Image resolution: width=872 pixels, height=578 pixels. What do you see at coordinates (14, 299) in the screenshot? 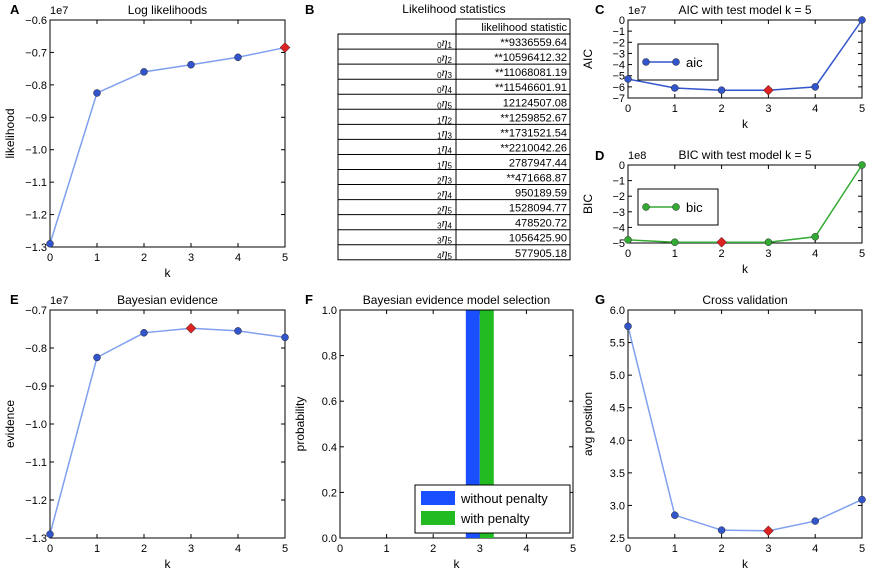
I see `panel-letter-e: E` at bounding box center [14, 299].